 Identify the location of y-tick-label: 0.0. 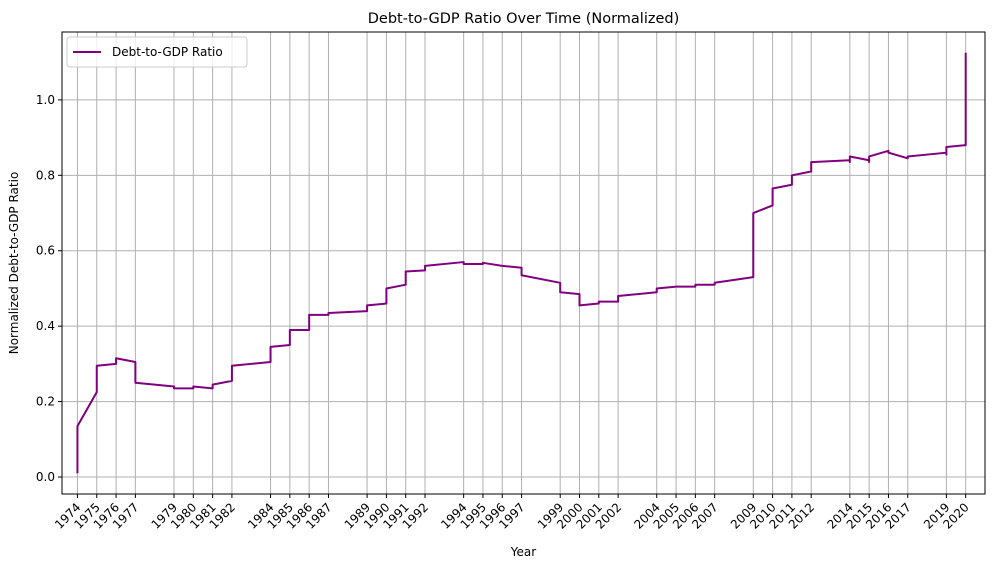
(45, 477).